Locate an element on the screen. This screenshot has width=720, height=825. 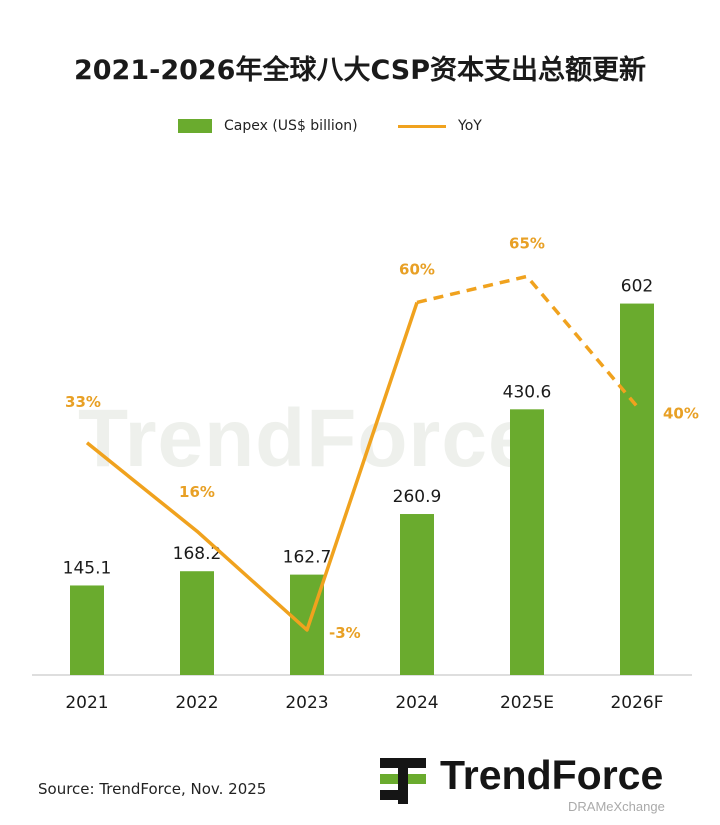
legend-item-yoy: YoY is located at coordinates (440, 126).